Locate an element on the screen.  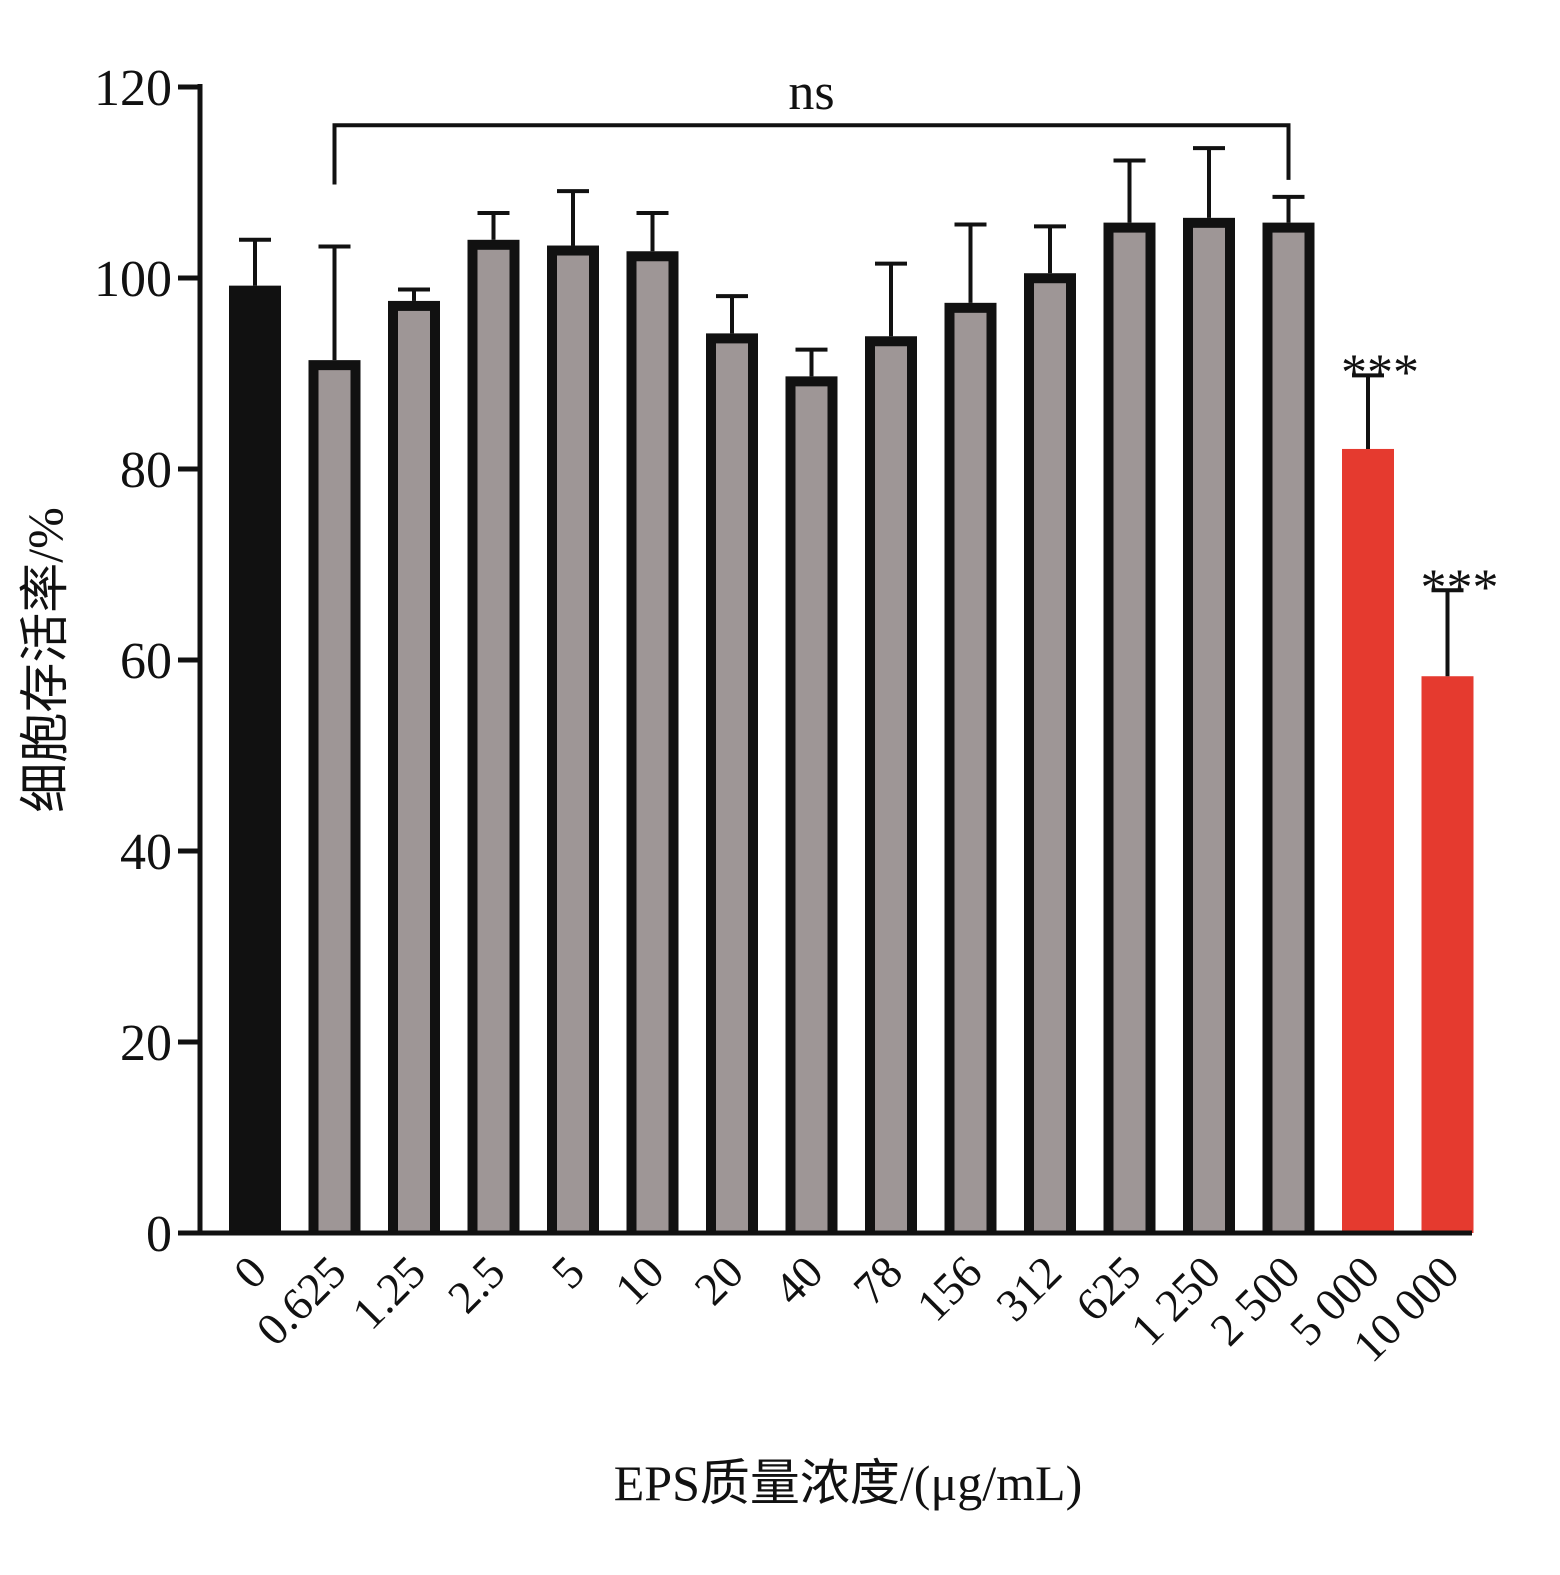
x-tick-label-8: 78 is located at coordinates (877, 1280).